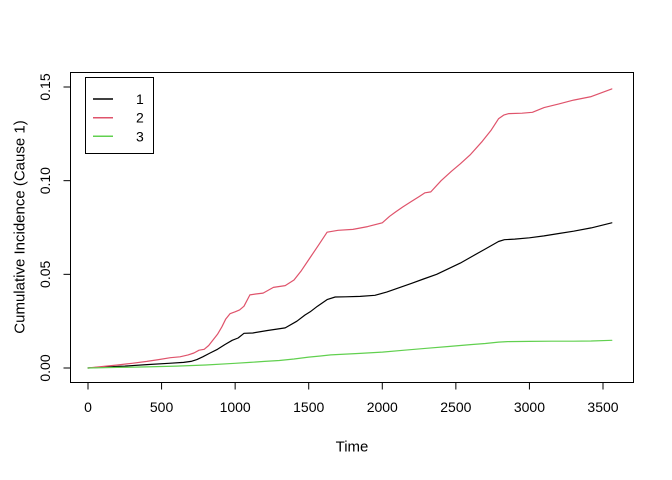 Image resolution: width=672 pixels, height=480 pixels. What do you see at coordinates (235, 407) in the screenshot?
I see `x-tick-label: 1000` at bounding box center [235, 407].